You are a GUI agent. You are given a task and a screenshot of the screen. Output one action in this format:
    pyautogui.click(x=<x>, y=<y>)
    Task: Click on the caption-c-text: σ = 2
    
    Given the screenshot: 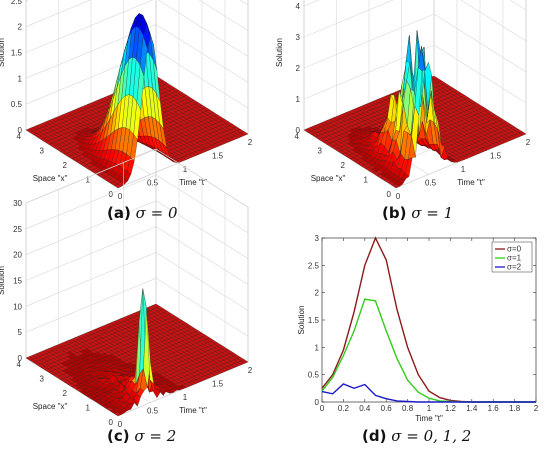 What is the action you would take?
    pyautogui.click(x=155, y=436)
    